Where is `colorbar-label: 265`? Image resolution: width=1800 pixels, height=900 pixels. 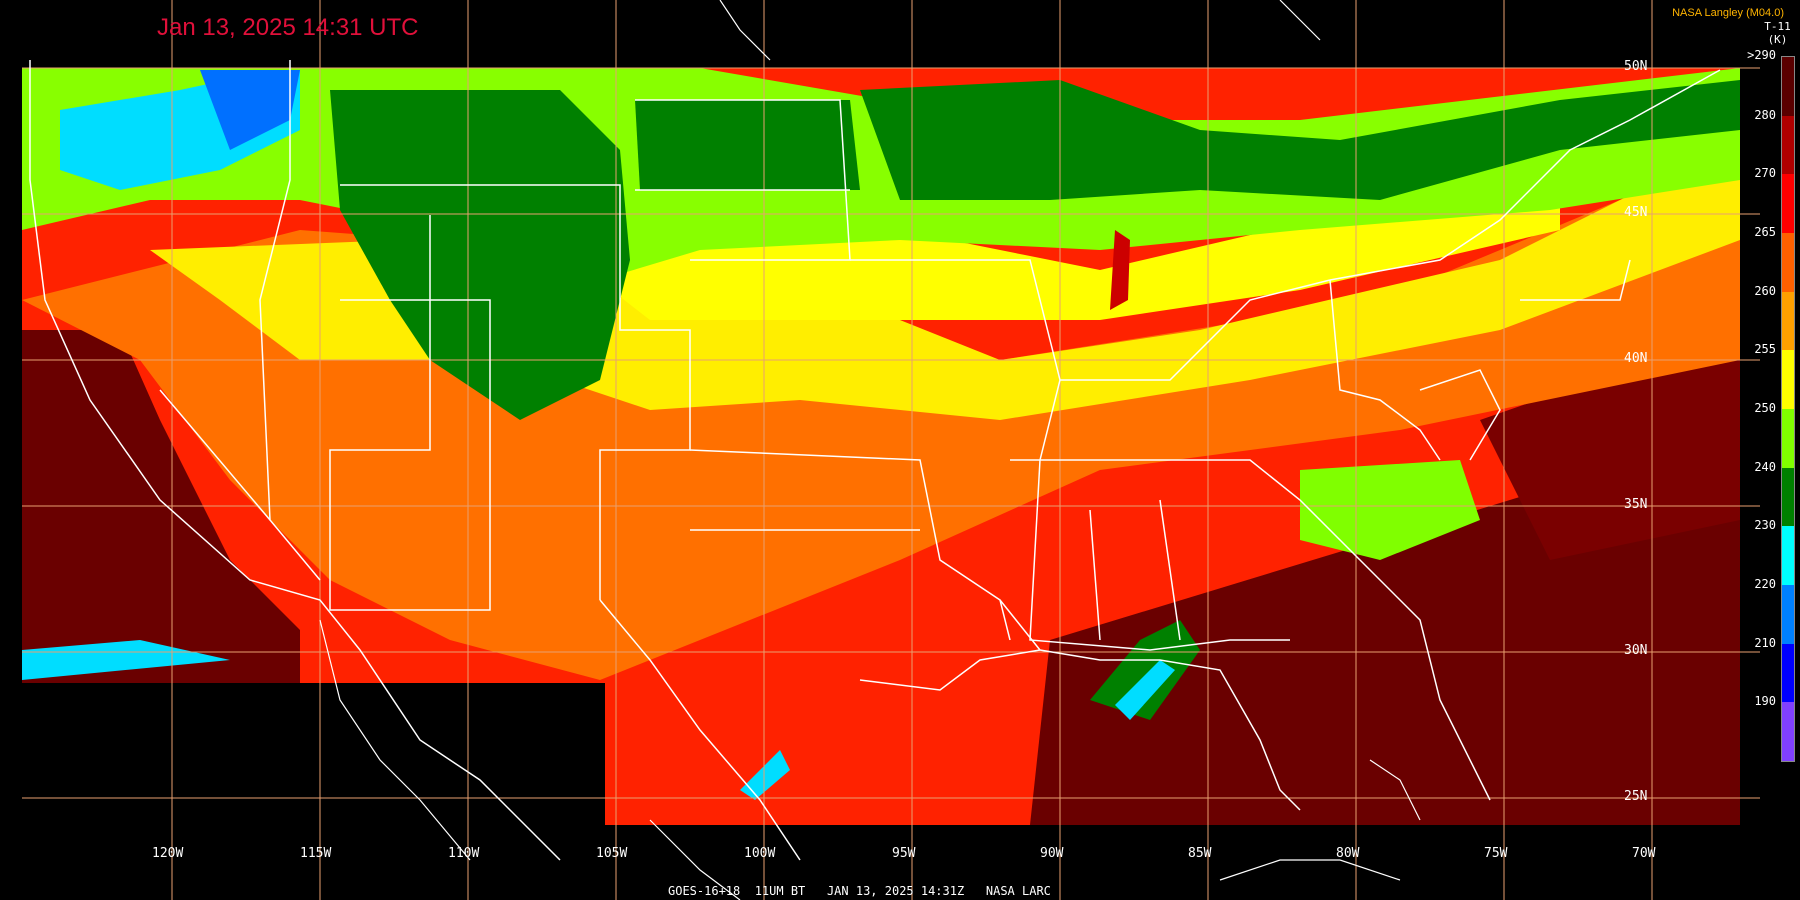 colorbar-label: 265 is located at coordinates (1765, 232).